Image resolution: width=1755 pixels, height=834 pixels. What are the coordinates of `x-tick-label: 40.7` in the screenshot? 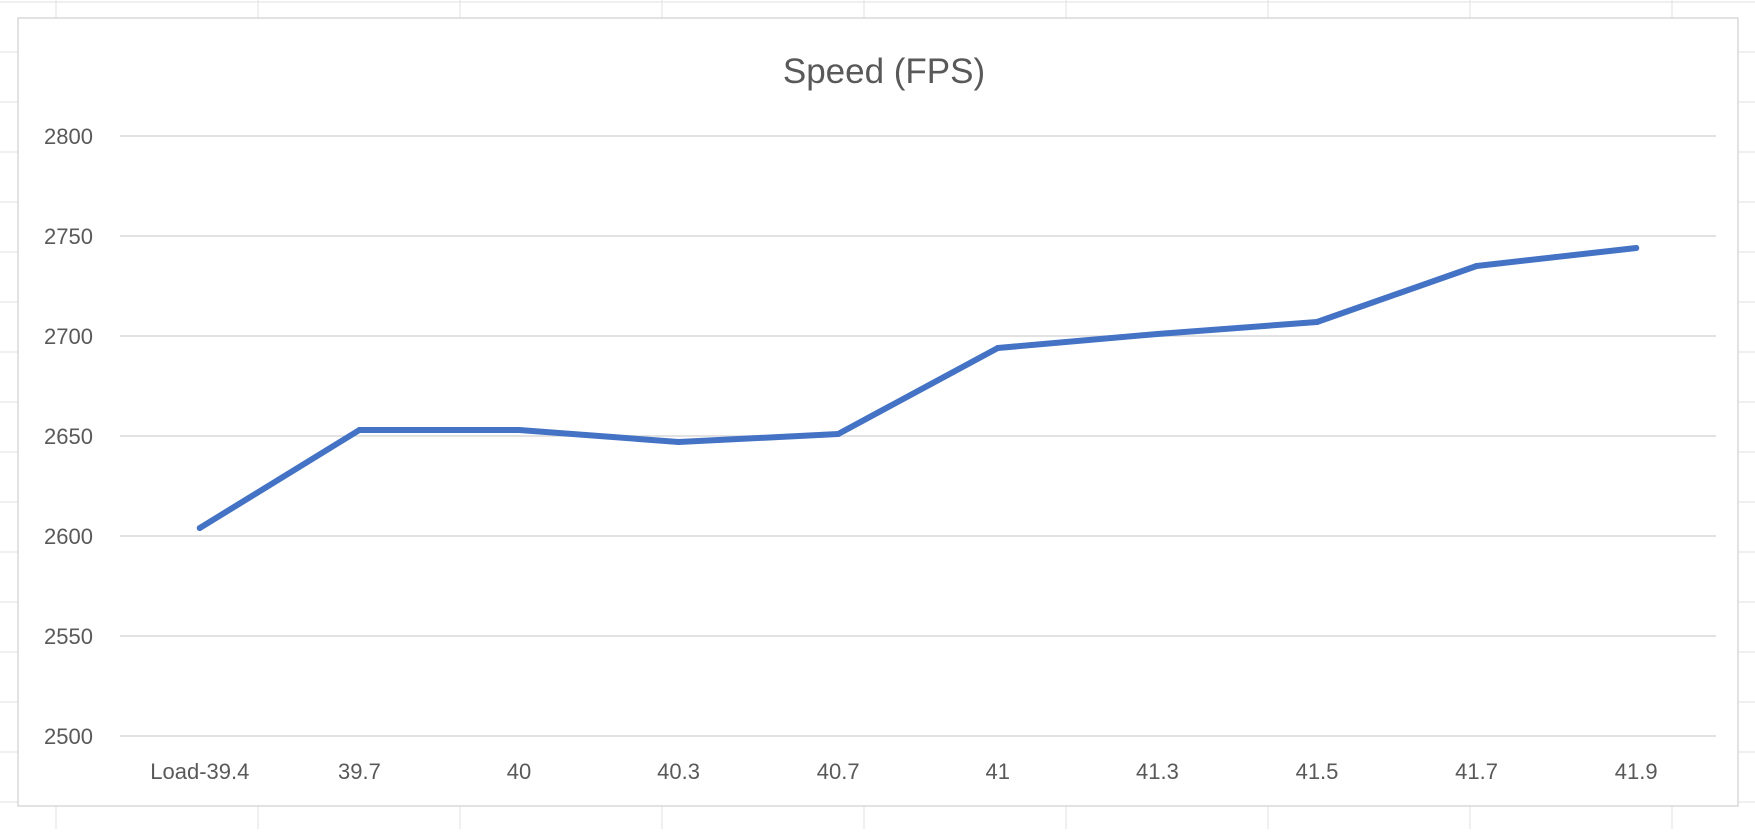 It's located at (838, 771).